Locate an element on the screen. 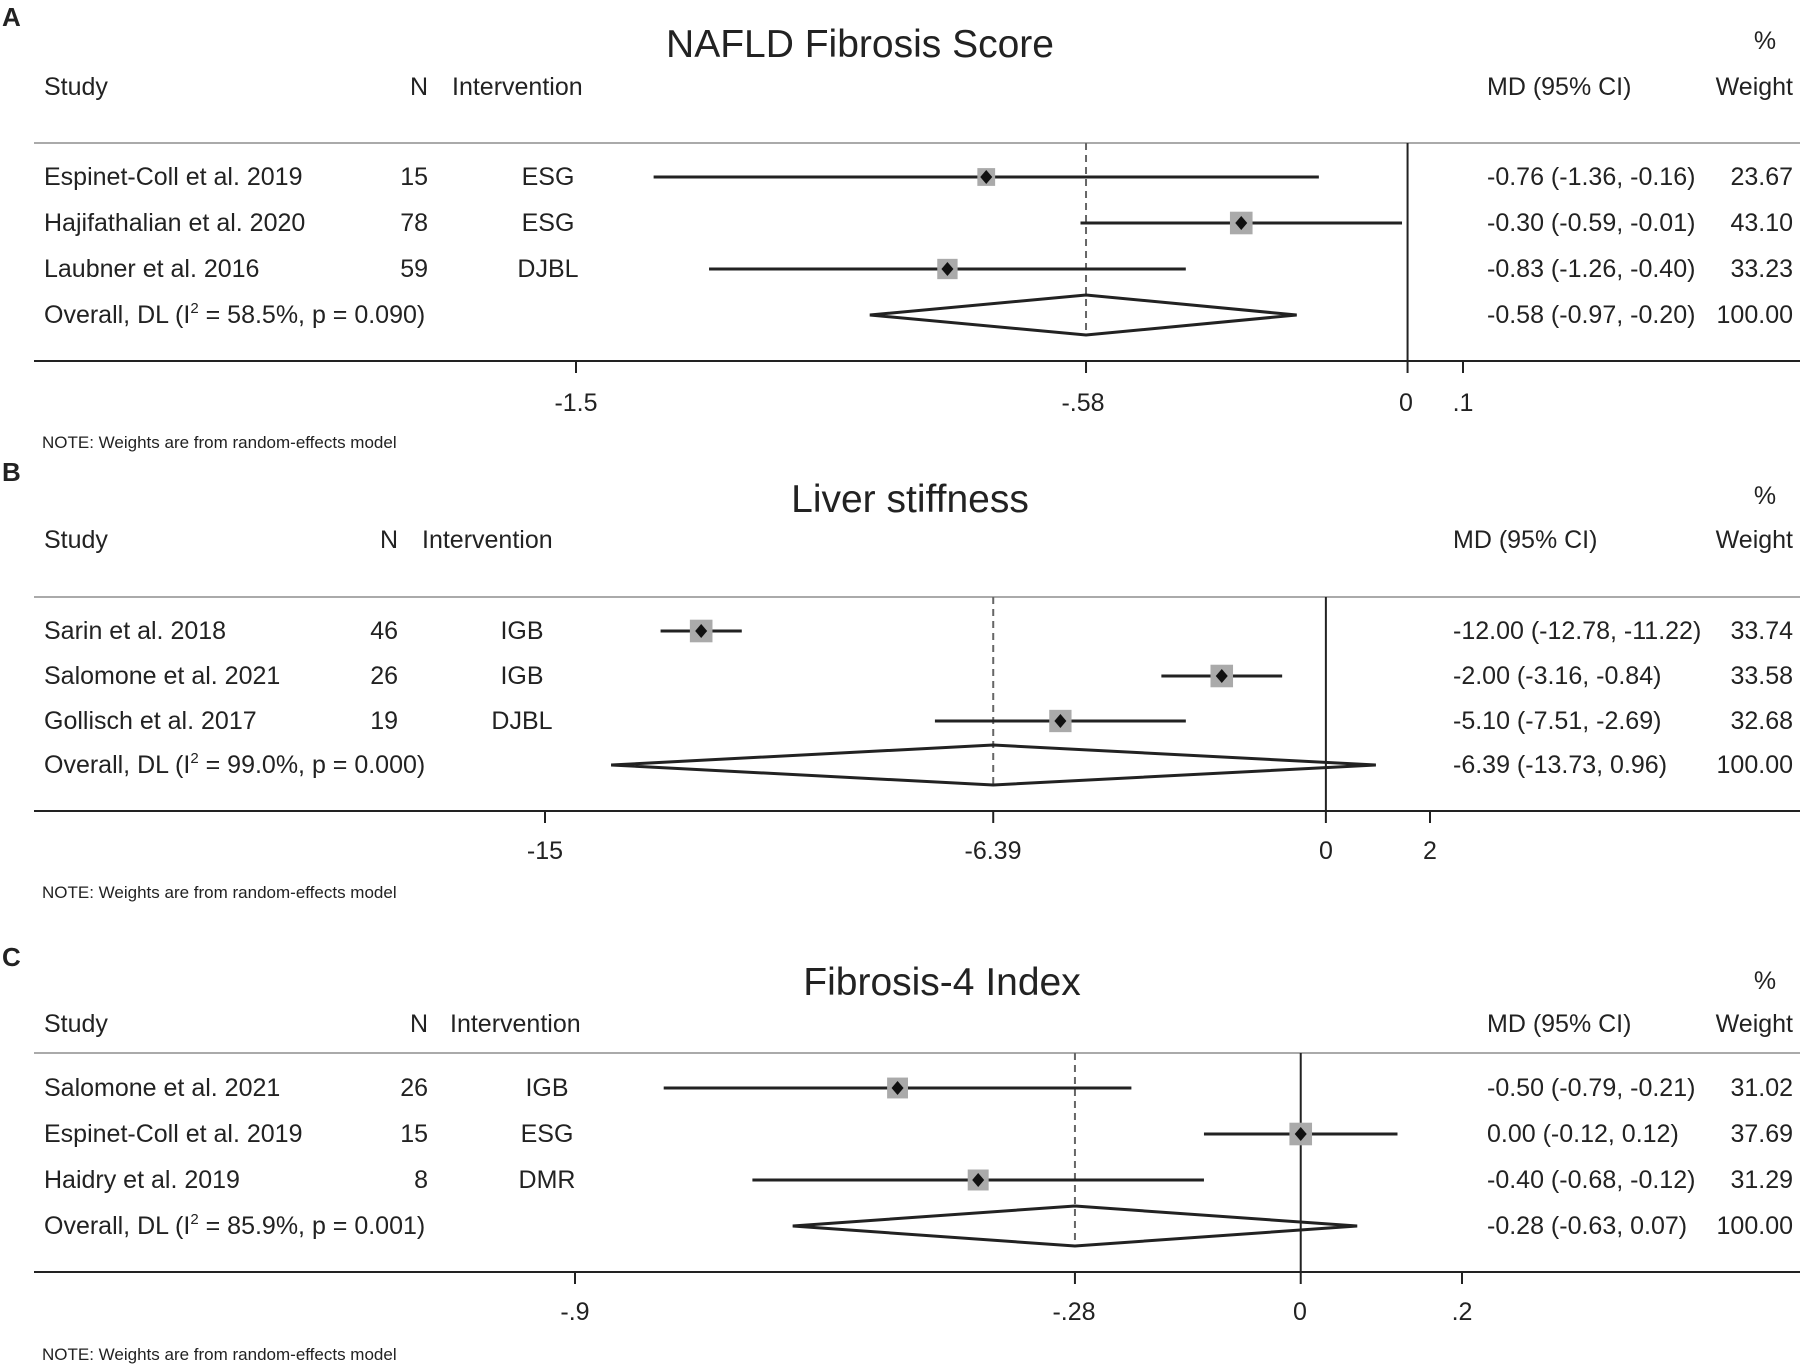 The width and height of the screenshot is (1805, 1366). tick-label: -.28 is located at coordinates (1074, 1312).